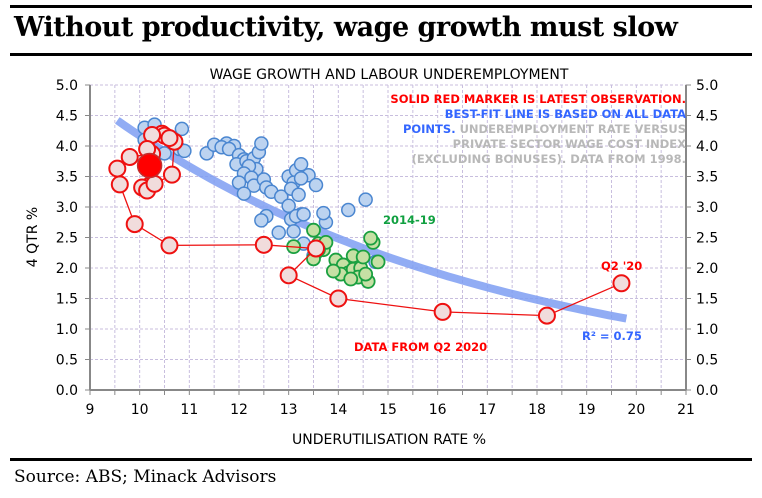 The height and width of the screenshot is (498, 762). I want to click on label-2014-19: 2014-19, so click(409, 220).